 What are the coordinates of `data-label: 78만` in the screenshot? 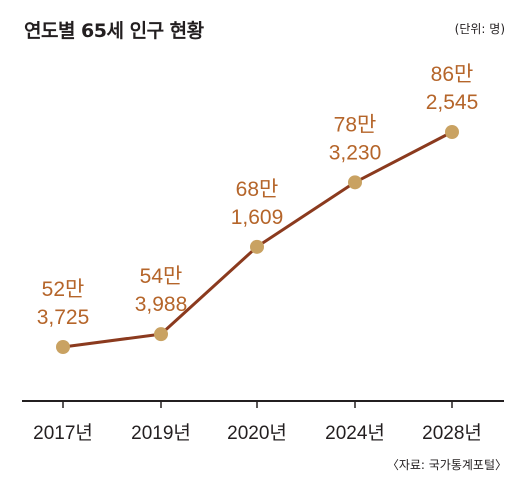 It's located at (355, 124).